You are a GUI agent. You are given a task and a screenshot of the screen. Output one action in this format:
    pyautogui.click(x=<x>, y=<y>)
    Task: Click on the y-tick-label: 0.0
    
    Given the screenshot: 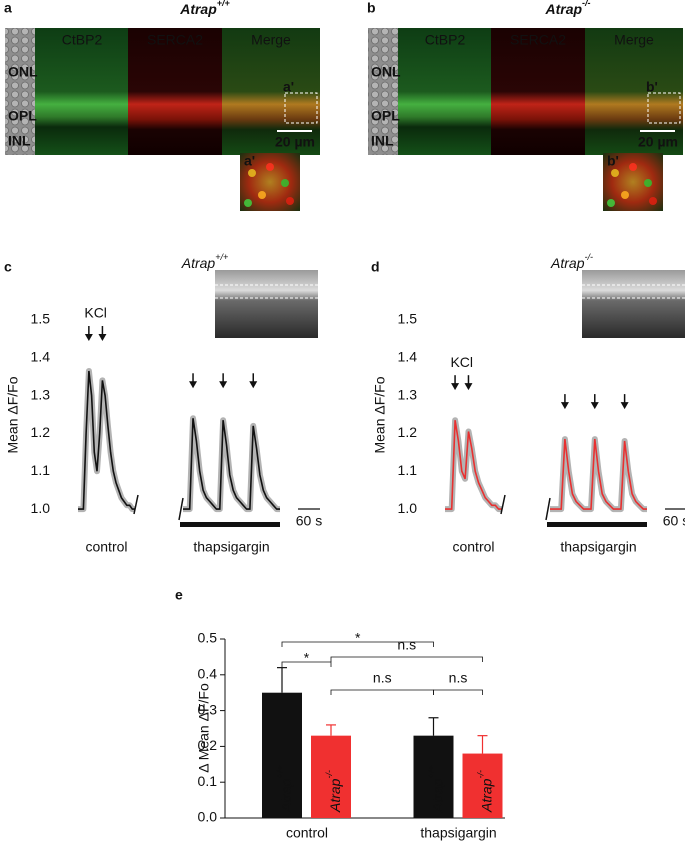 What is the action you would take?
    pyautogui.click(x=208, y=817)
    